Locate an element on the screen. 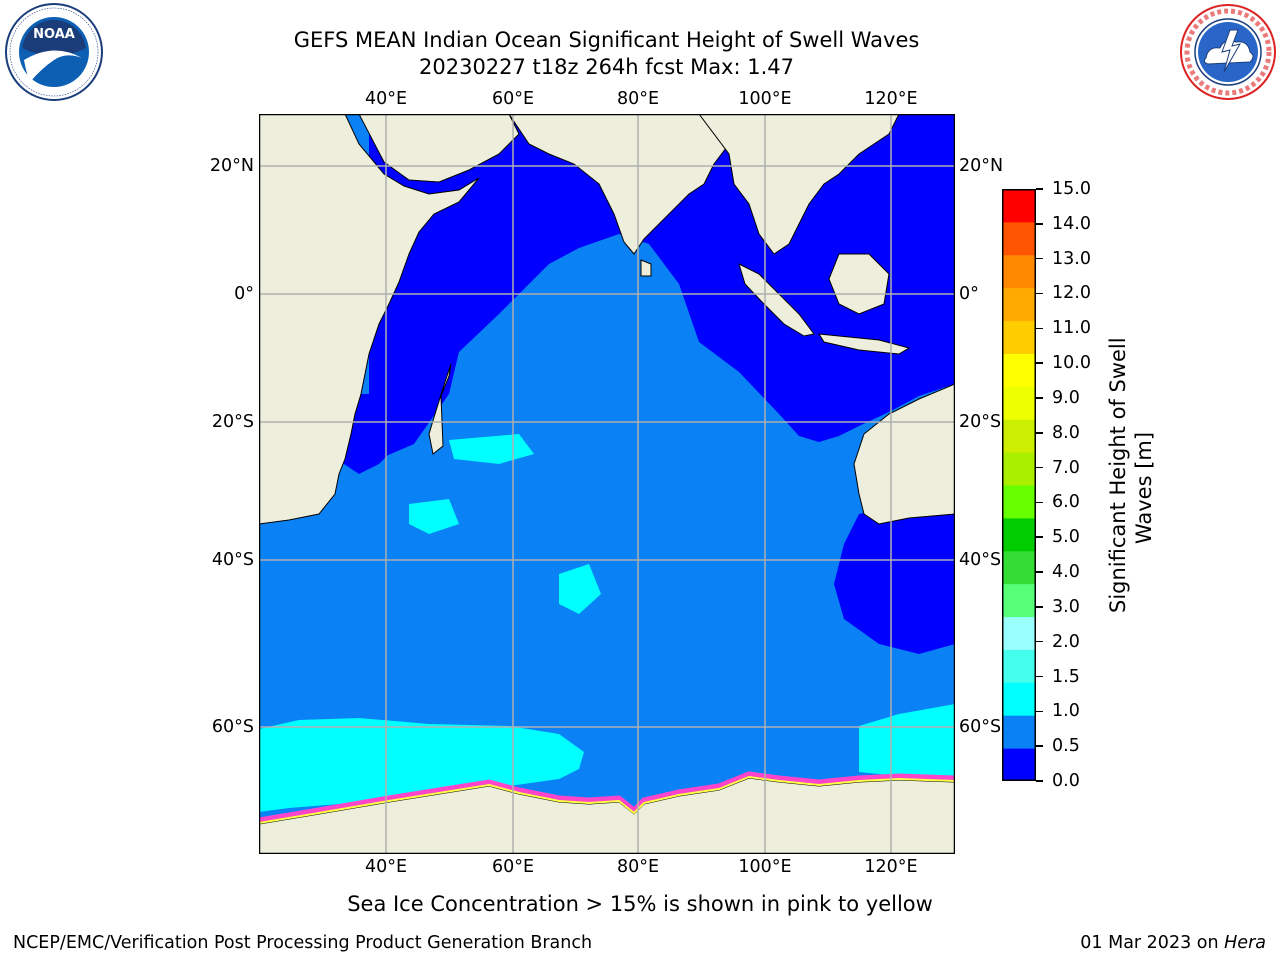 The height and width of the screenshot is (960, 1280). lat-tick-right-0: 0° is located at coordinates (969, 294).